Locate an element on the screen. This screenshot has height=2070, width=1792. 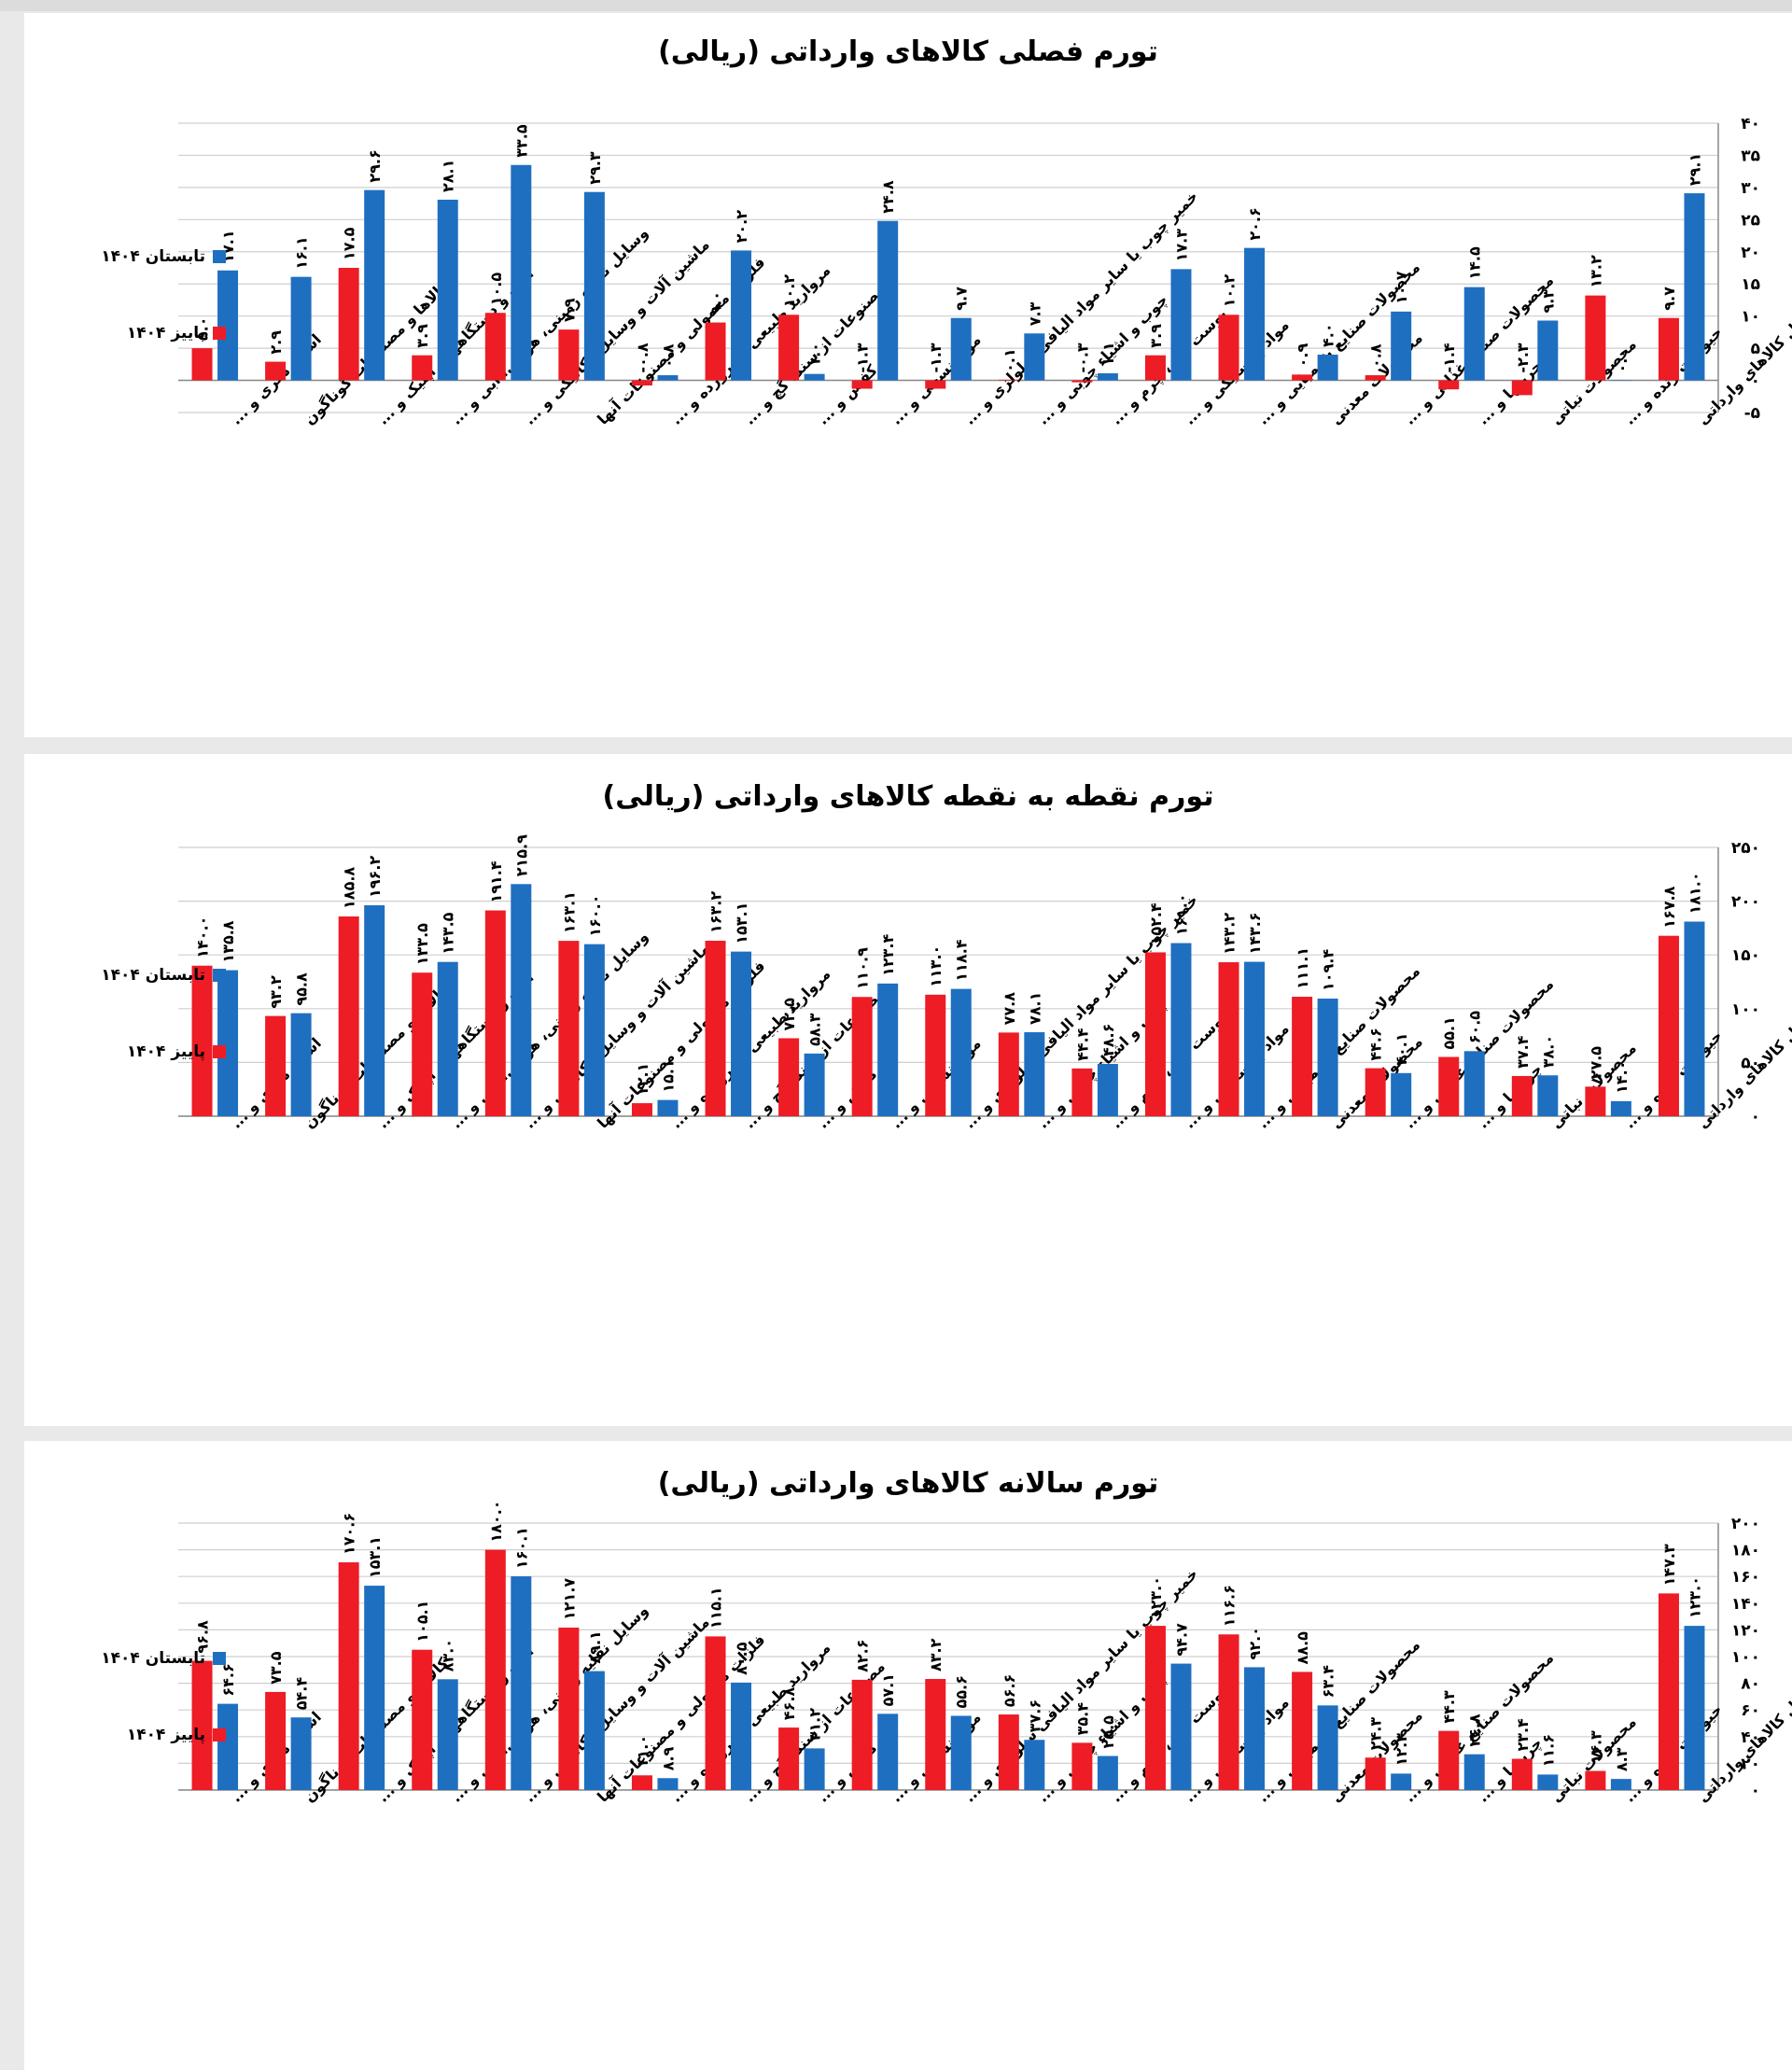
chart-title: تورم سالانه کالاهای وارداتی (ریالی) is located at coordinates (908, 1483).